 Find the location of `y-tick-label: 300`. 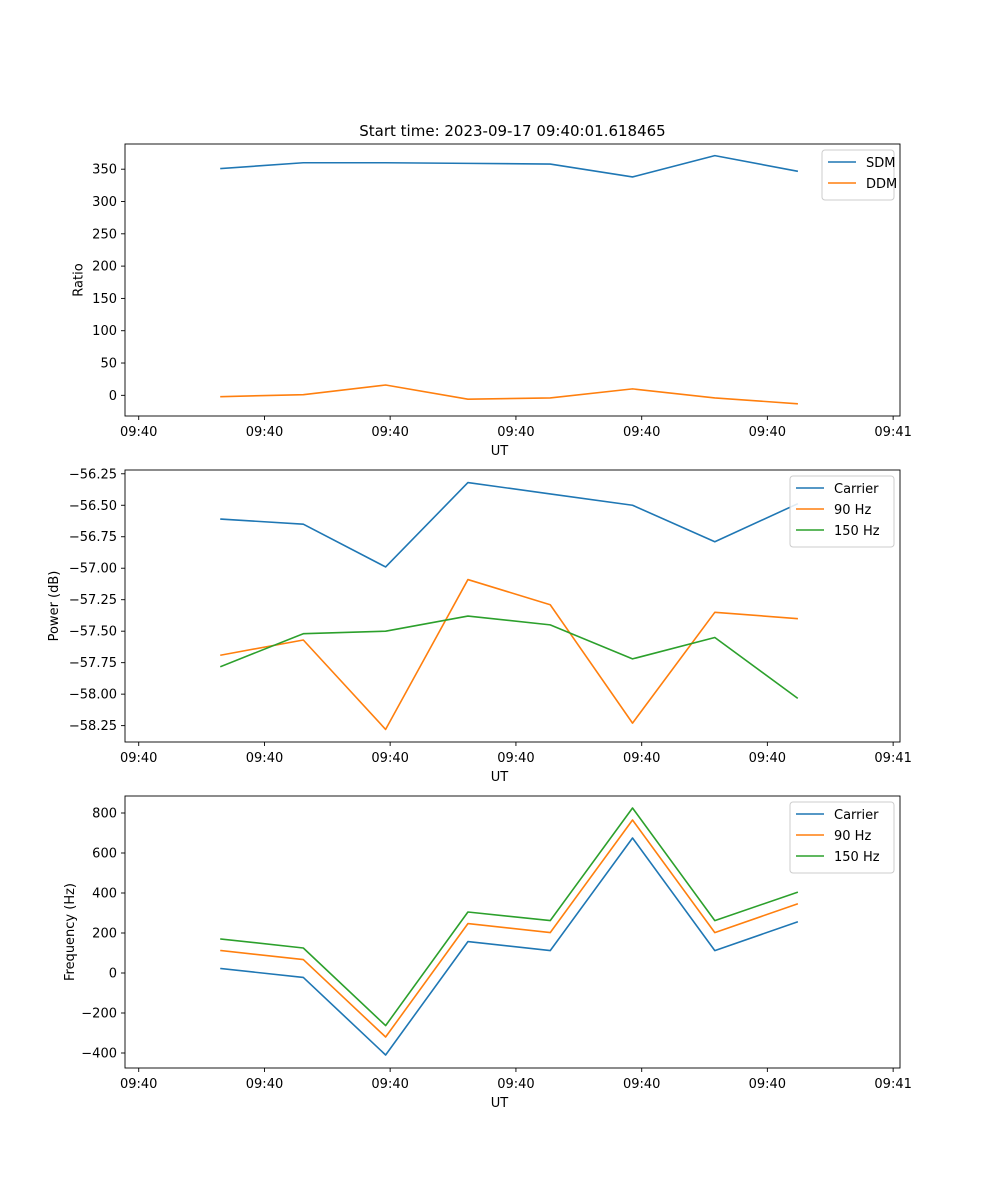

y-tick-label: 300 is located at coordinates (104, 202).